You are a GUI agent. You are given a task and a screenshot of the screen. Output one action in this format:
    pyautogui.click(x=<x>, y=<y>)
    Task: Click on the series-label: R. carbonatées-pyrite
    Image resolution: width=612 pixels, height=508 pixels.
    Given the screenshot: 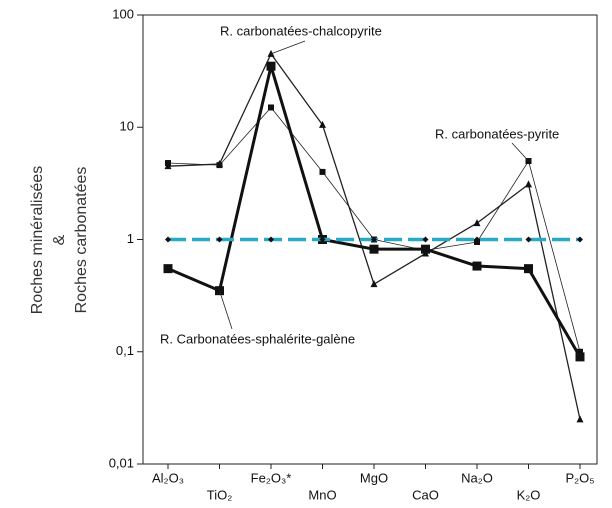 What is the action you would take?
    pyautogui.click(x=497, y=133)
    